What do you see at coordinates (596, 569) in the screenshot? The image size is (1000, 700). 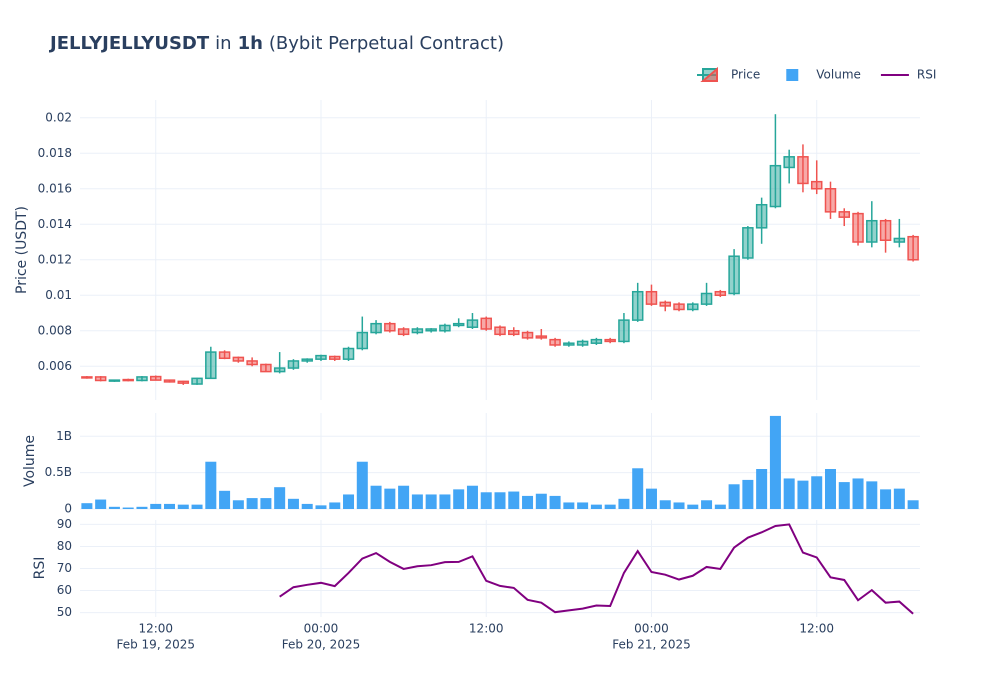 I see `rsi-line` at bounding box center [596, 569].